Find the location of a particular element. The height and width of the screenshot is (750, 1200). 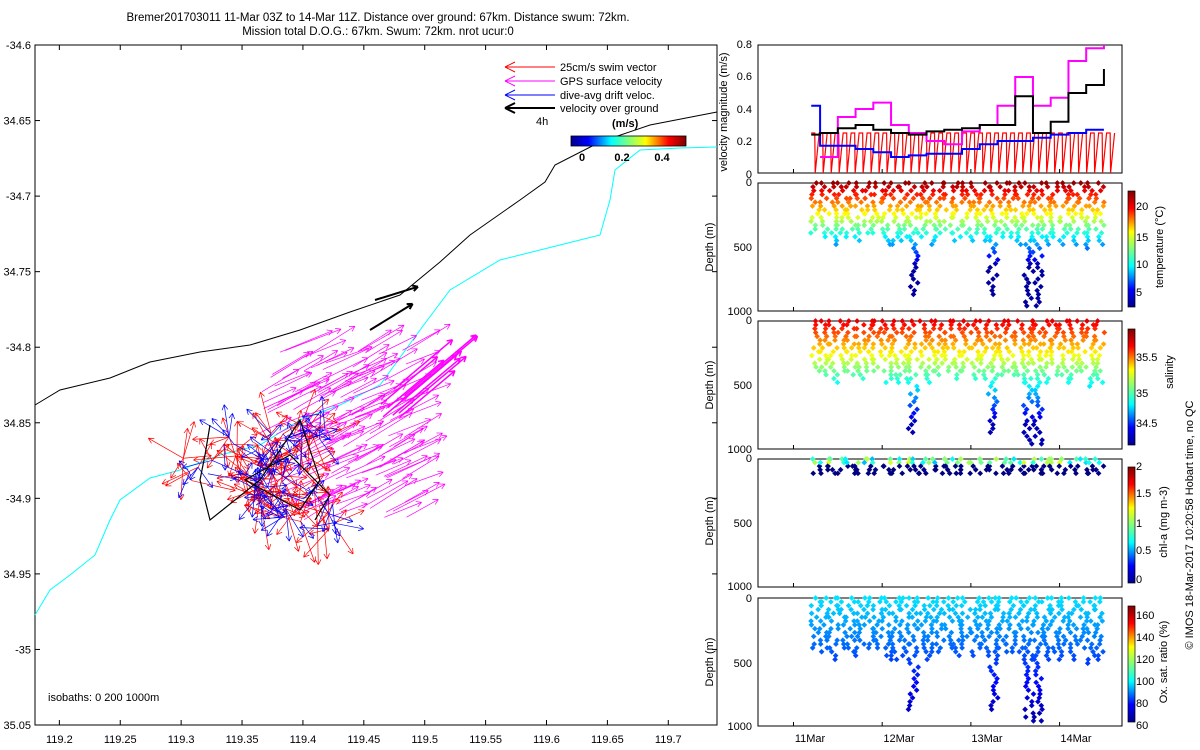

swim-vector-arrow is located at coordinates (316, 543).